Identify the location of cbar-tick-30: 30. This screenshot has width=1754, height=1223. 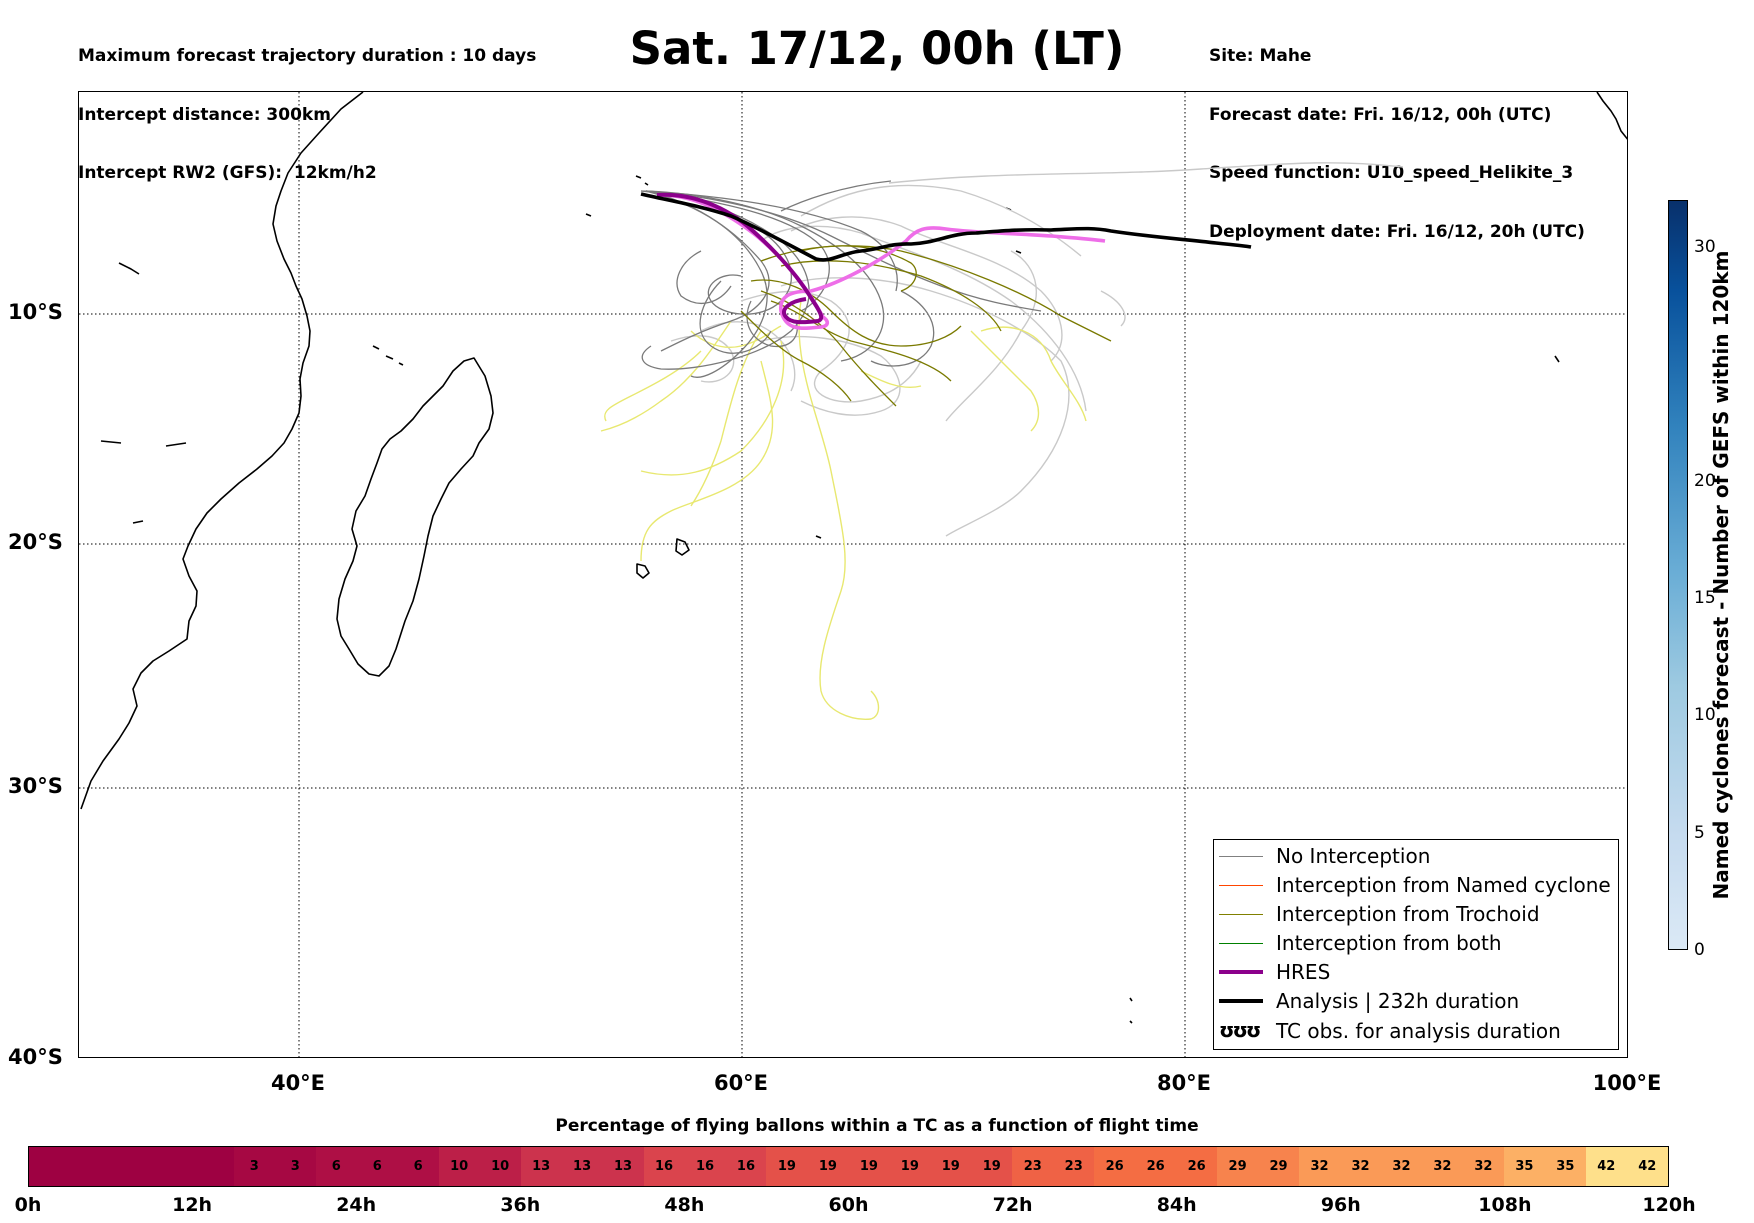
(1705, 247).